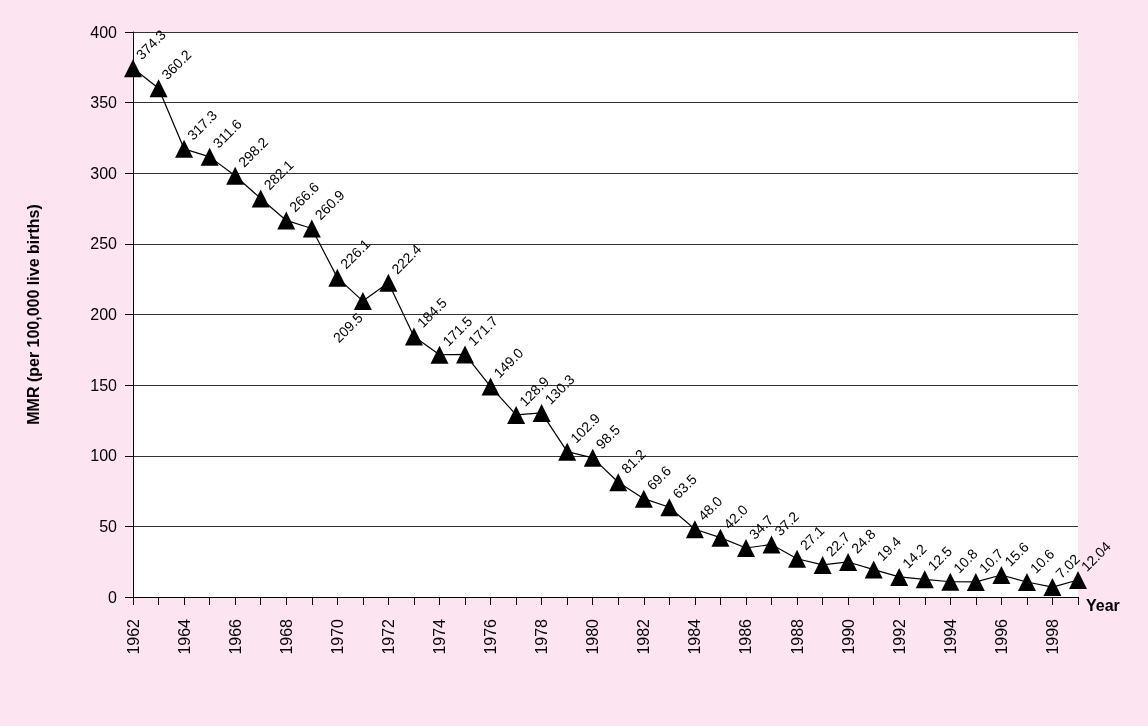 The height and width of the screenshot is (726, 1148). What do you see at coordinates (848, 636) in the screenshot?
I see `x-tick-label: 1990` at bounding box center [848, 636].